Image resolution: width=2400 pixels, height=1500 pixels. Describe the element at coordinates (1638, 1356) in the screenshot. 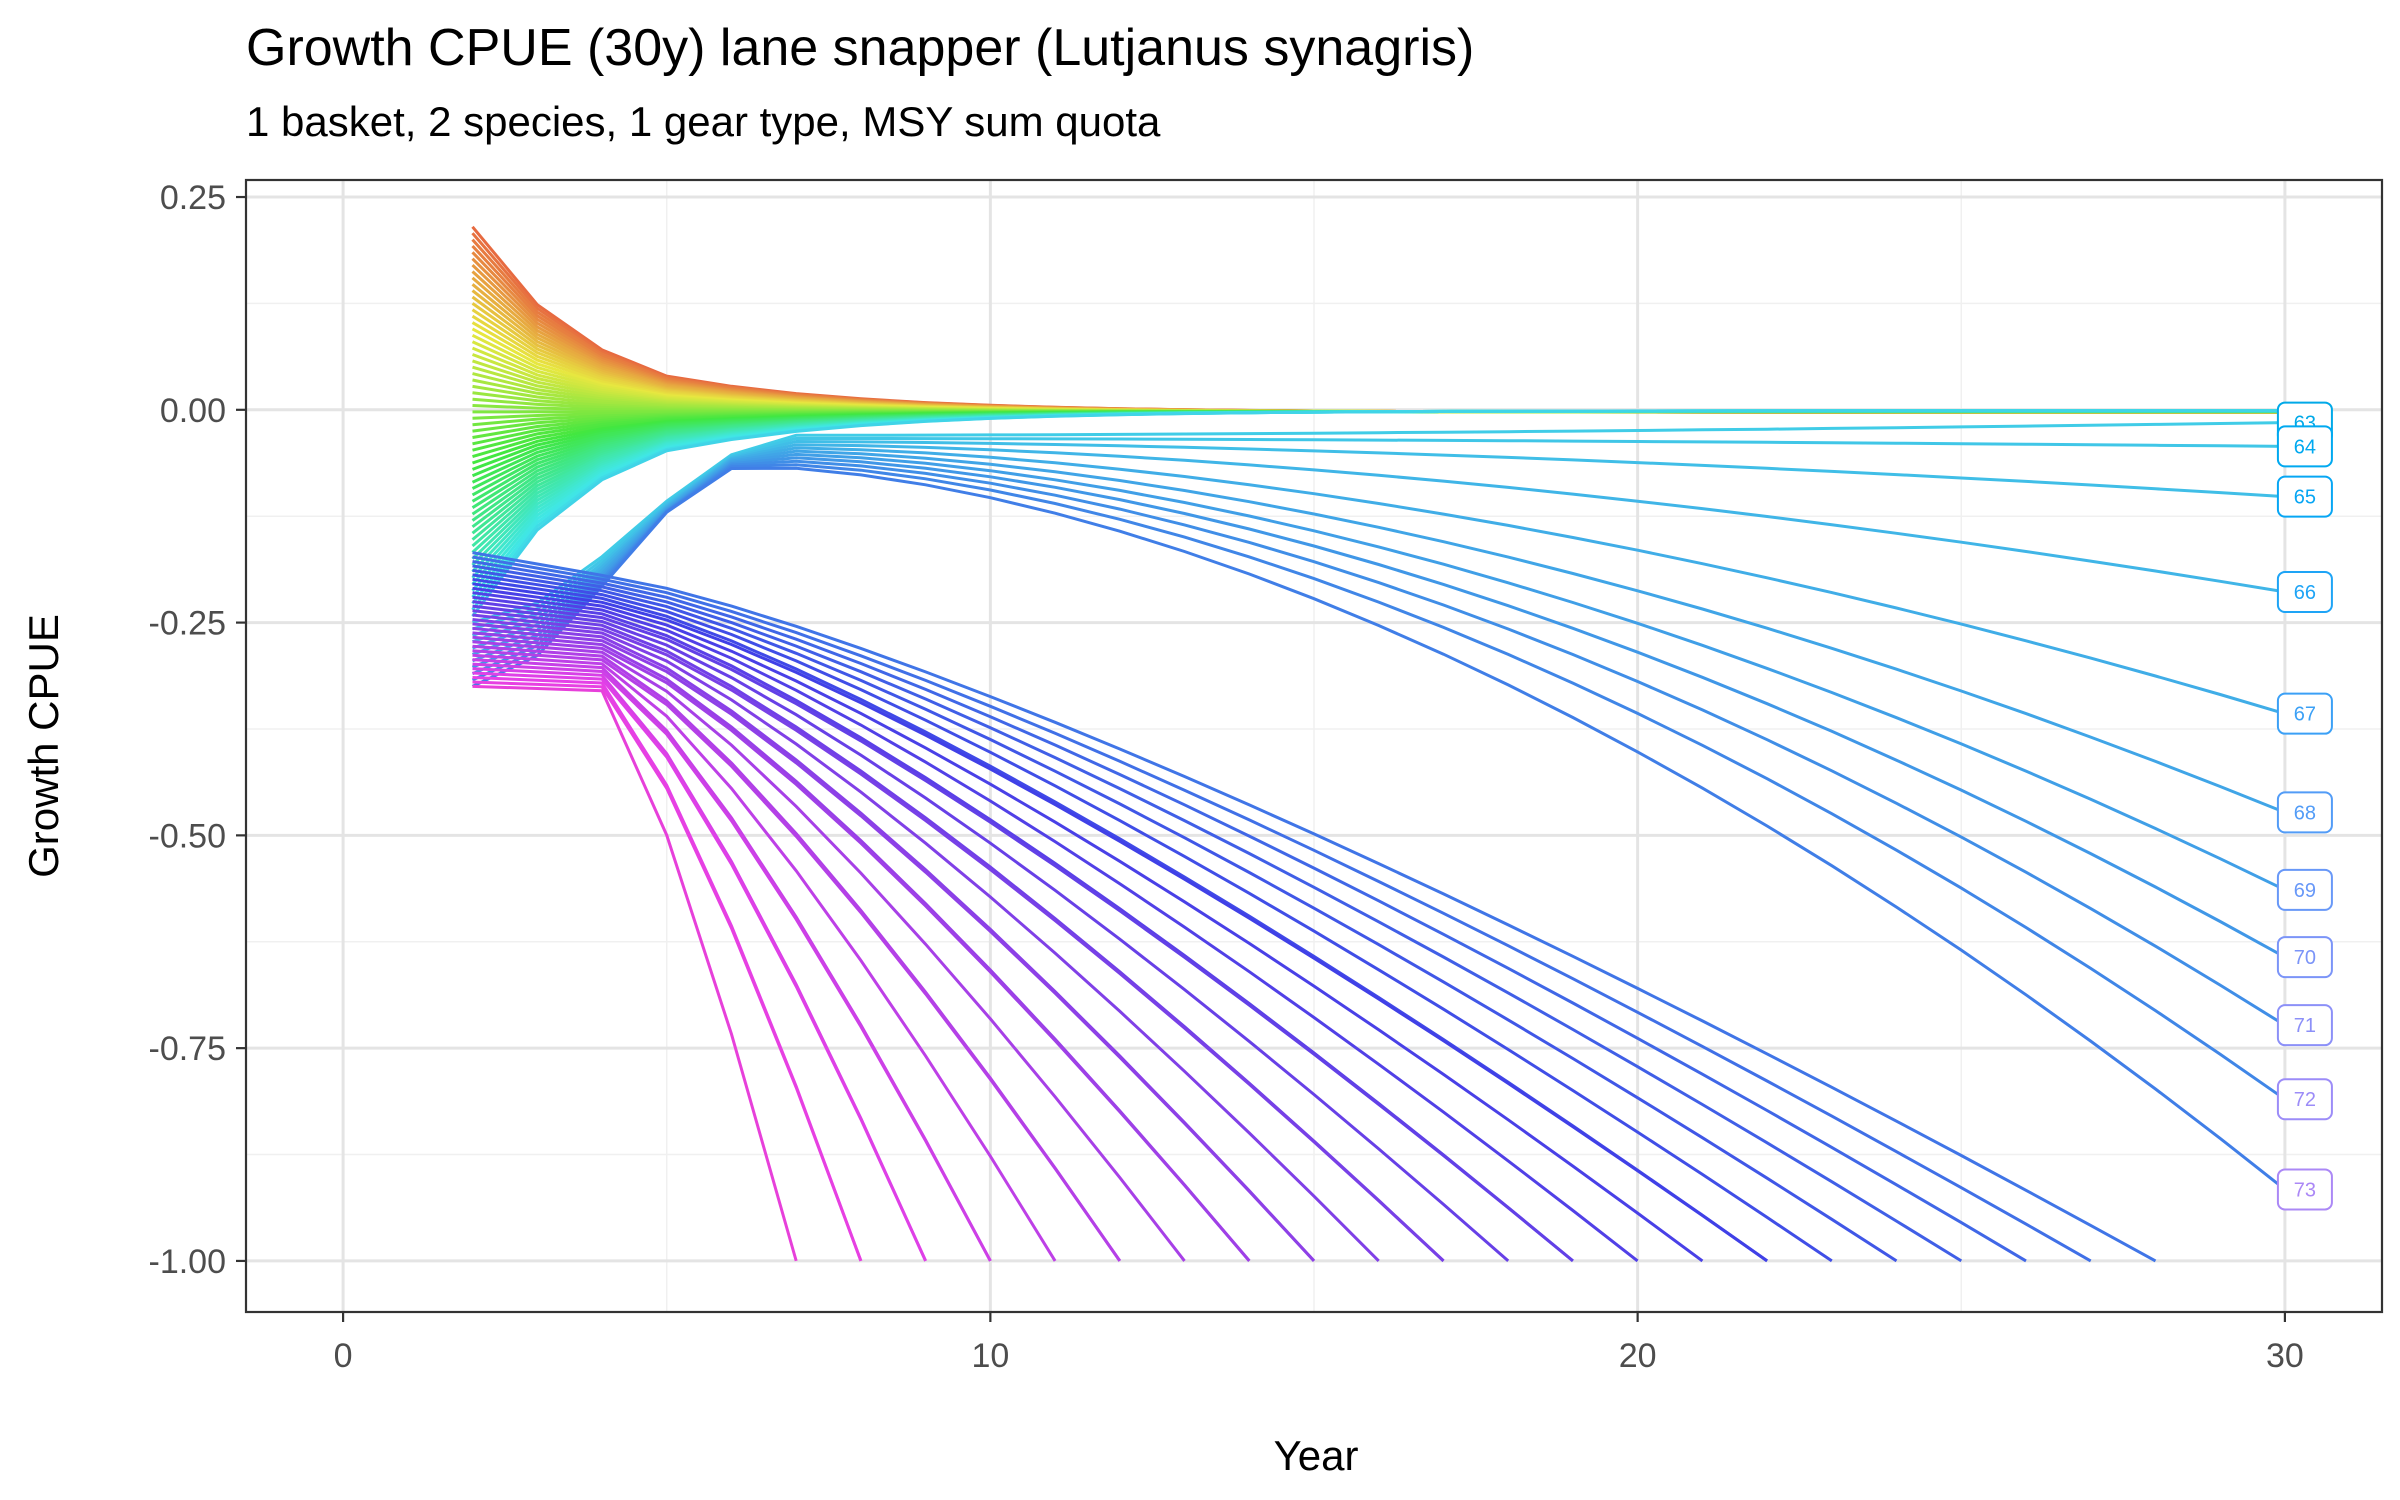

I see `x-tick-label: 20` at that location.